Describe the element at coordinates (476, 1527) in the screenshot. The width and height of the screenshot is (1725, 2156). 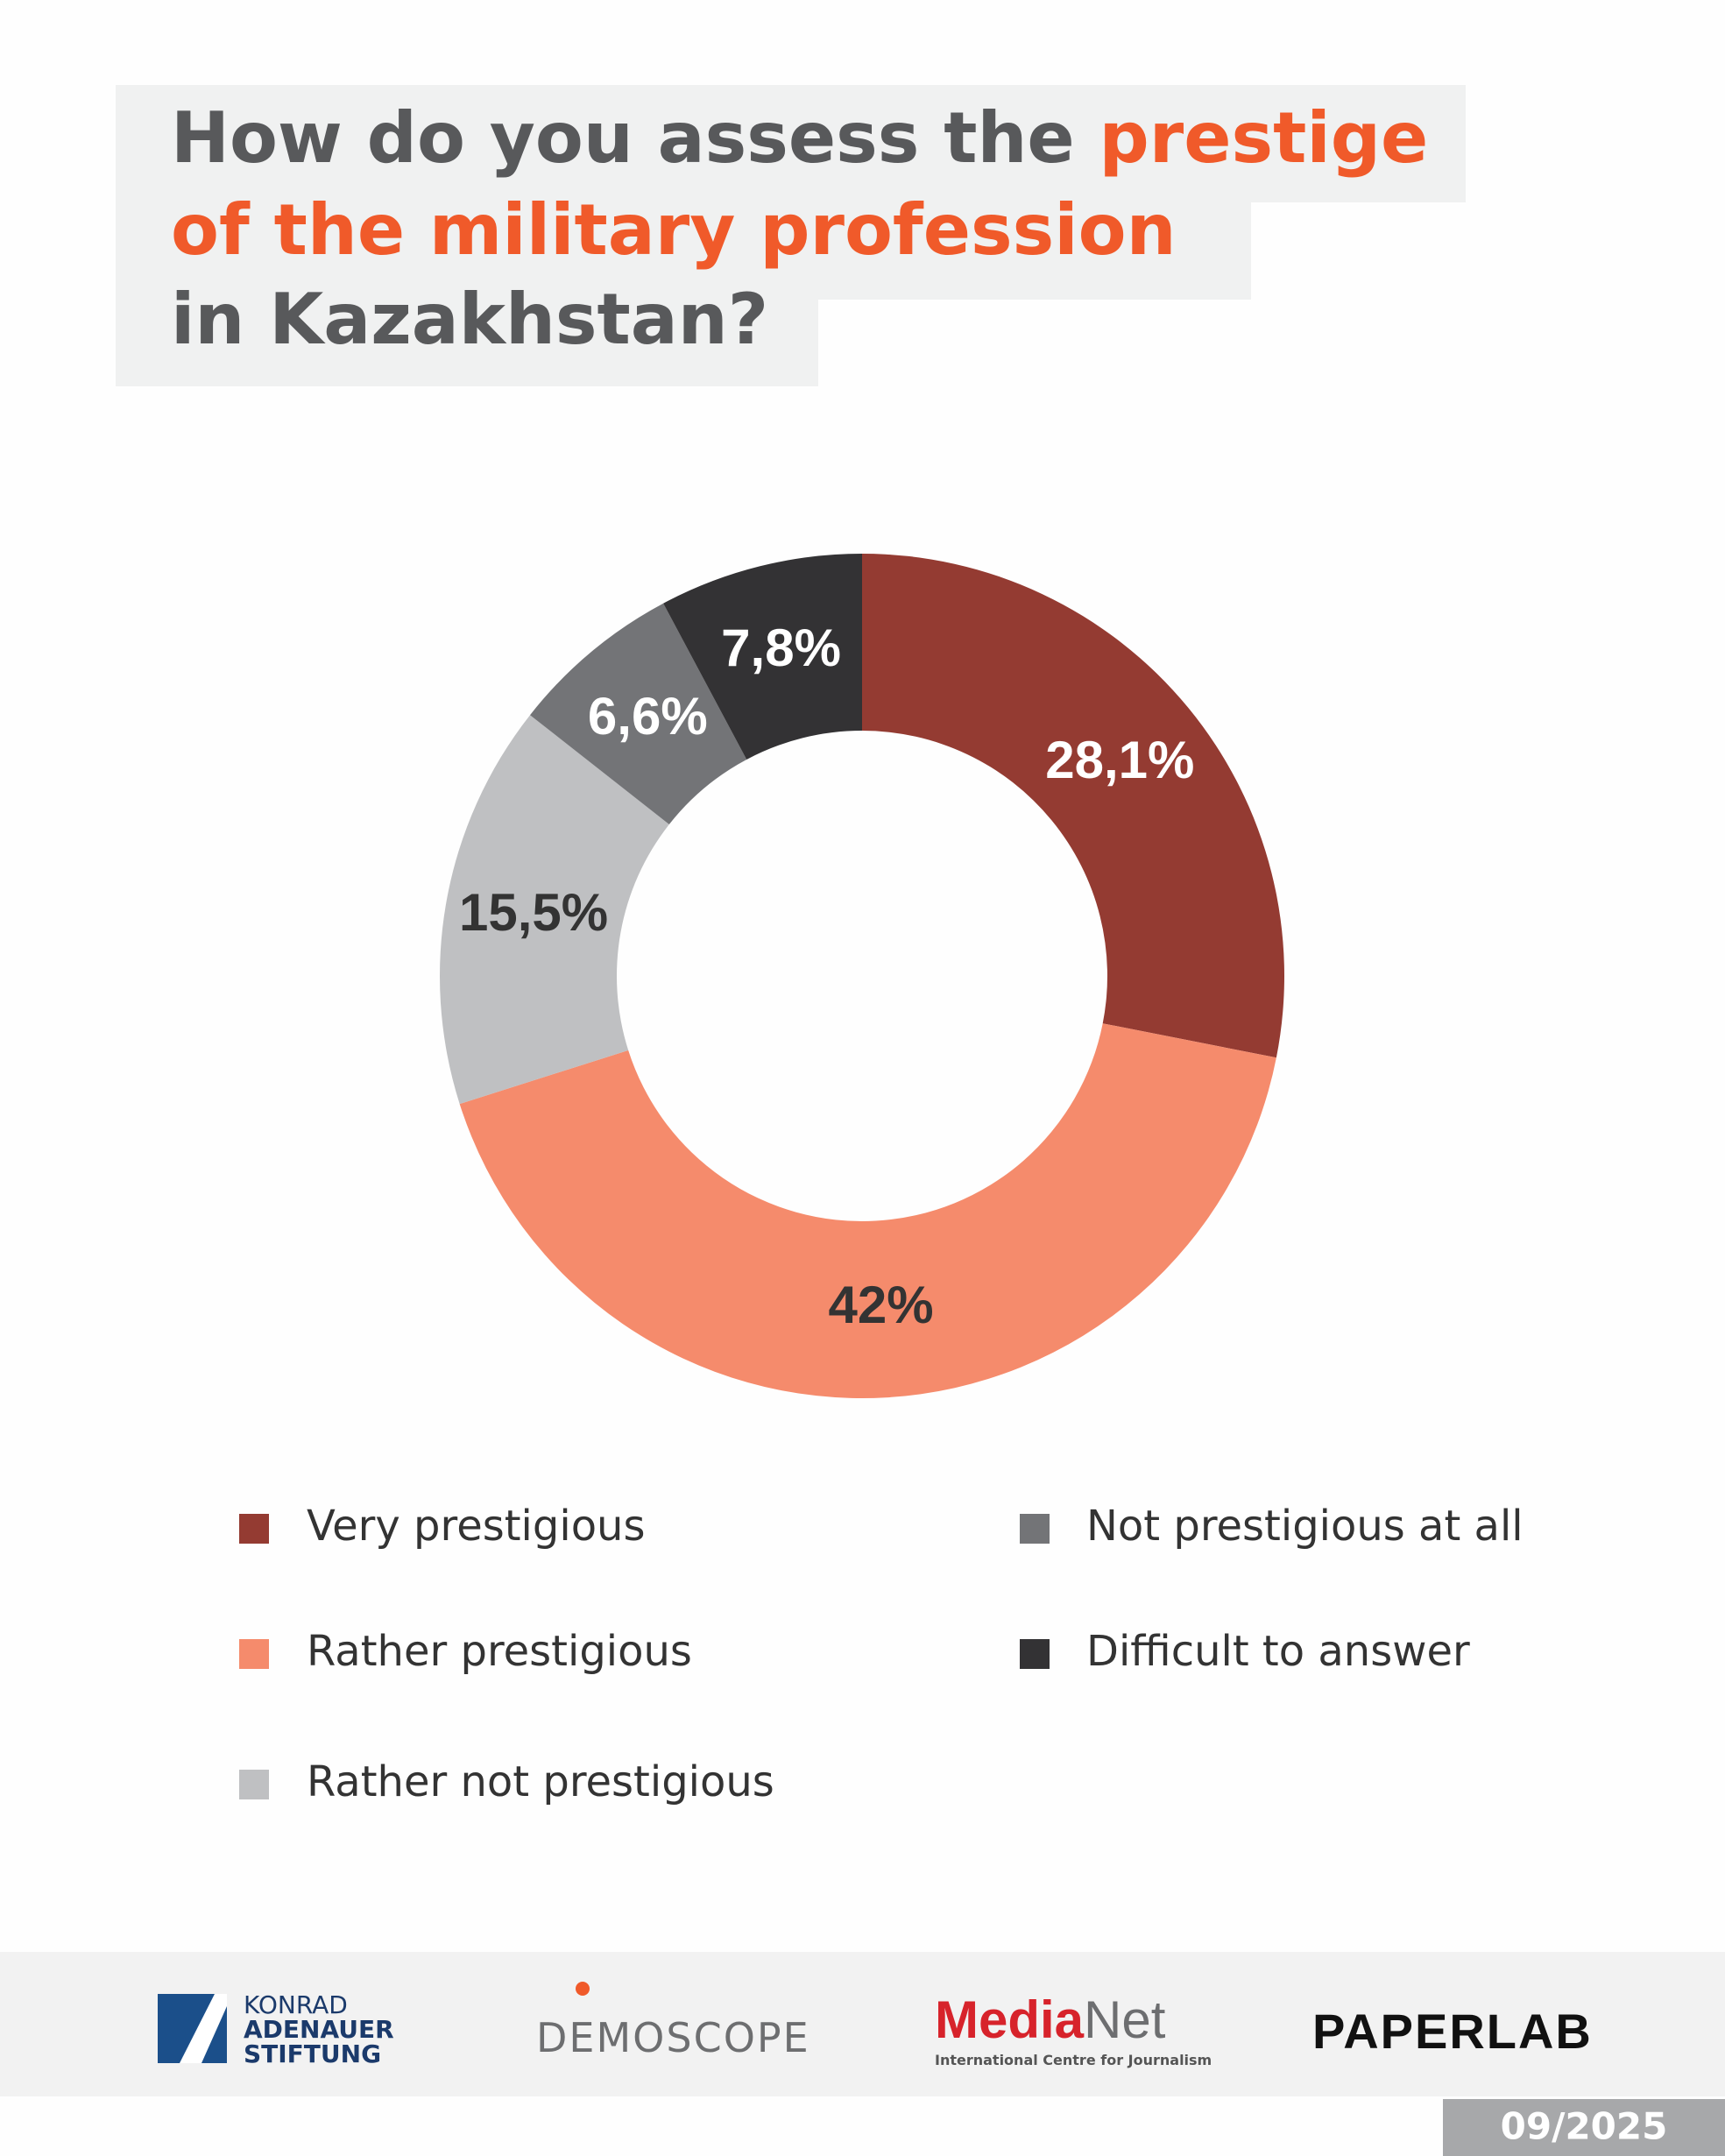
I see `legend-label: Very prestigious` at that location.